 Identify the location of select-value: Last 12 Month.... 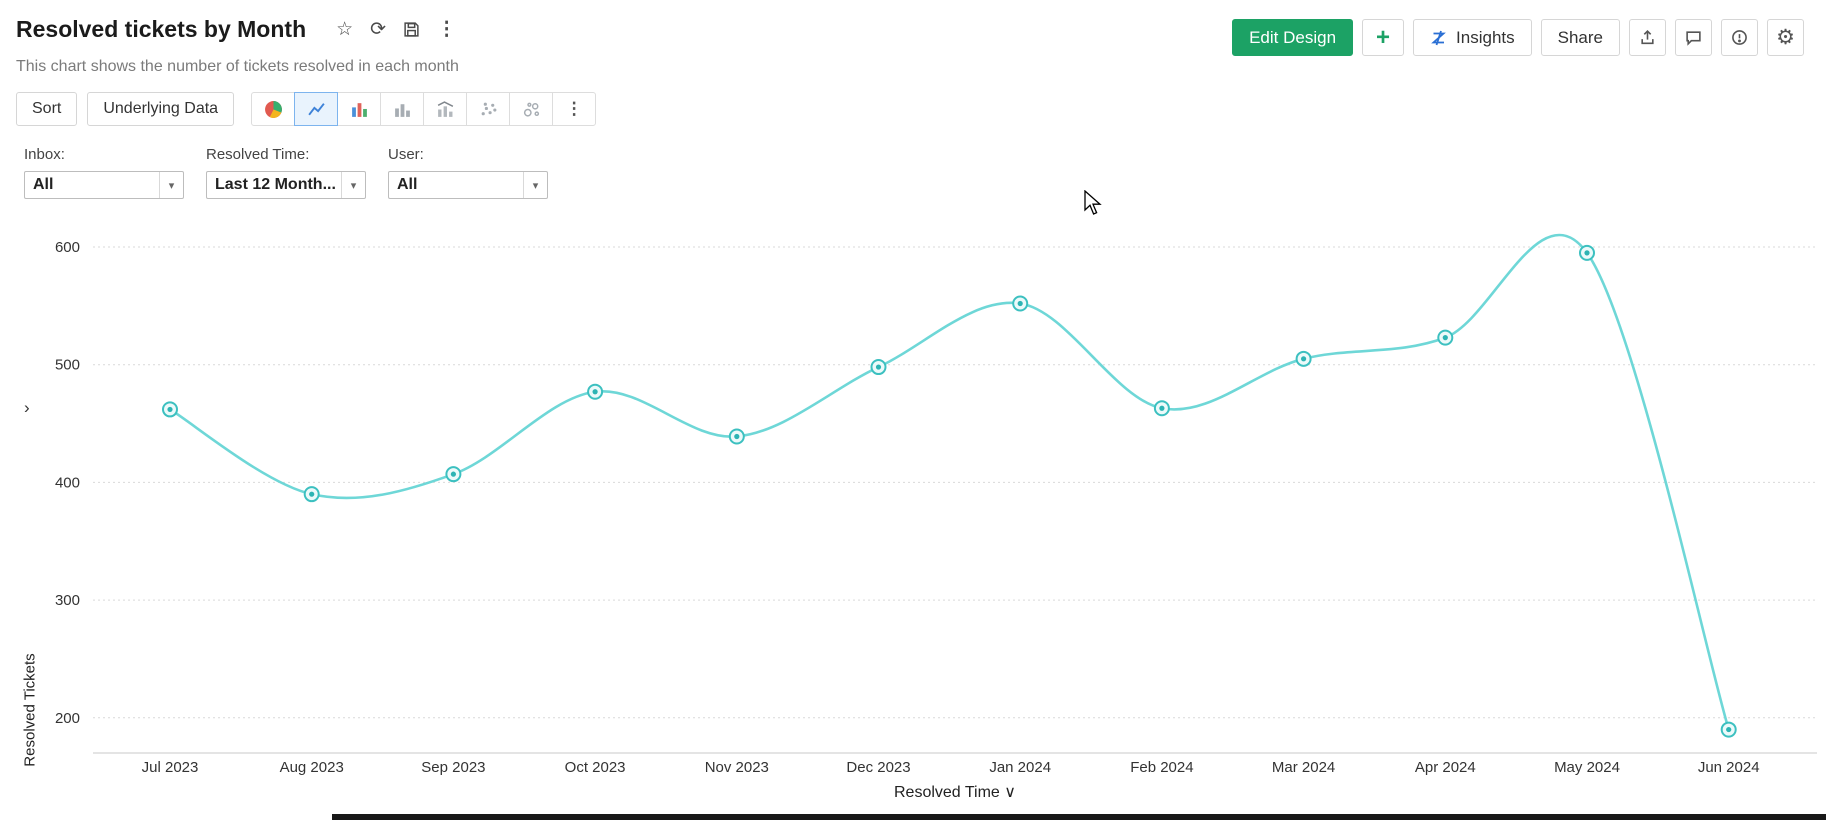
(275, 184).